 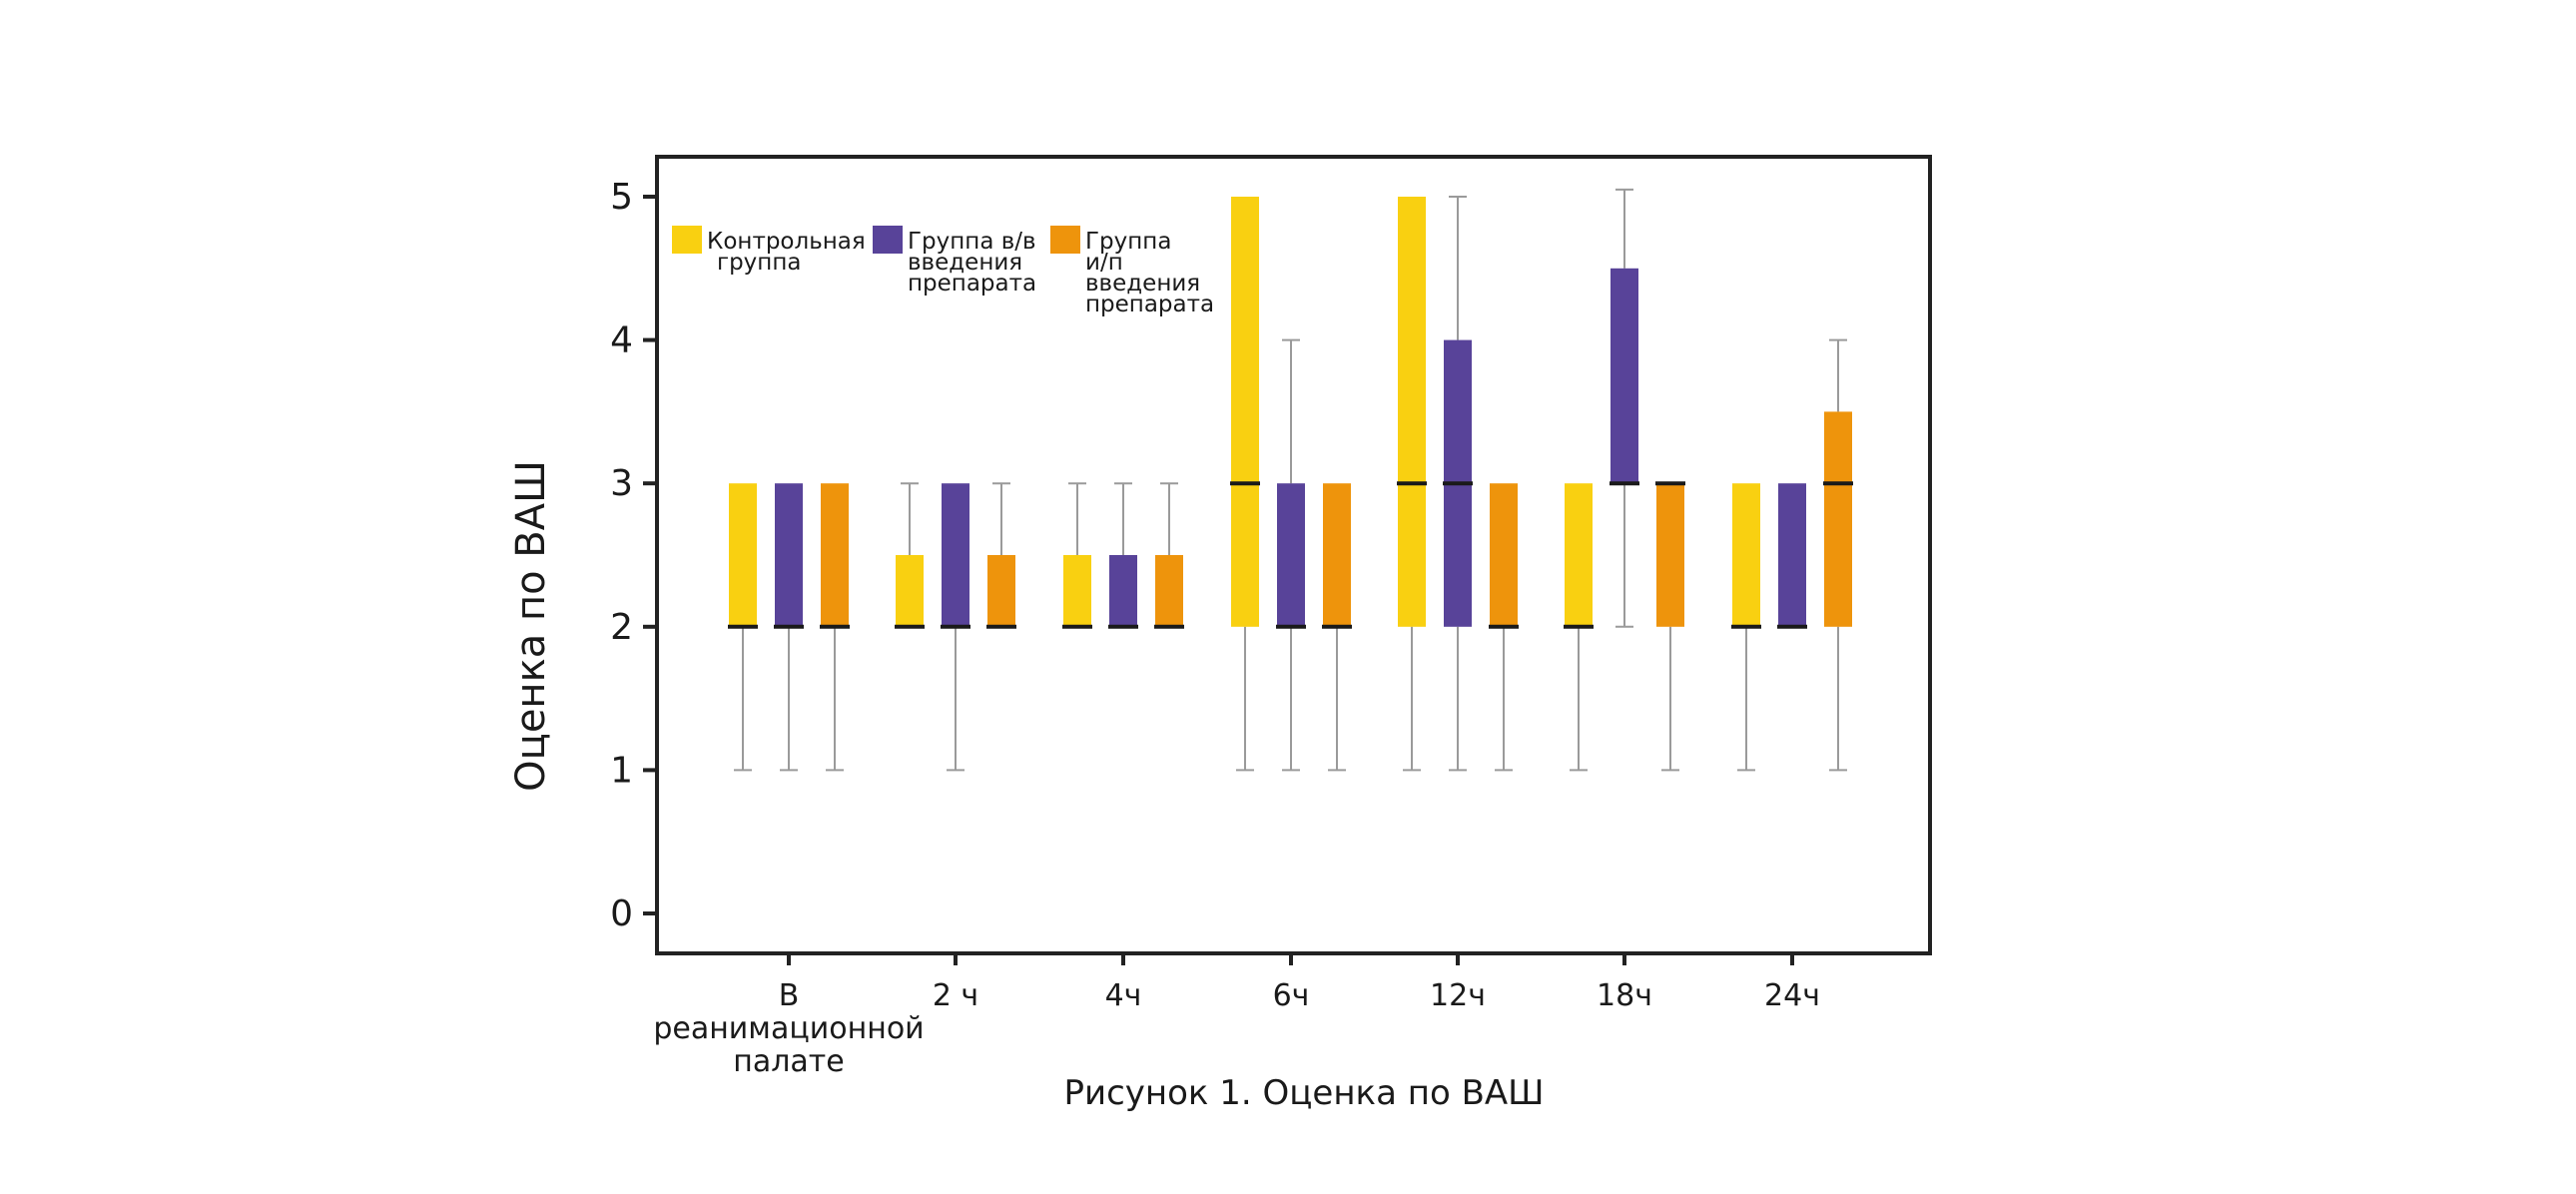 What do you see at coordinates (621, 770) in the screenshot?
I see `y-tick-label: 1` at bounding box center [621, 770].